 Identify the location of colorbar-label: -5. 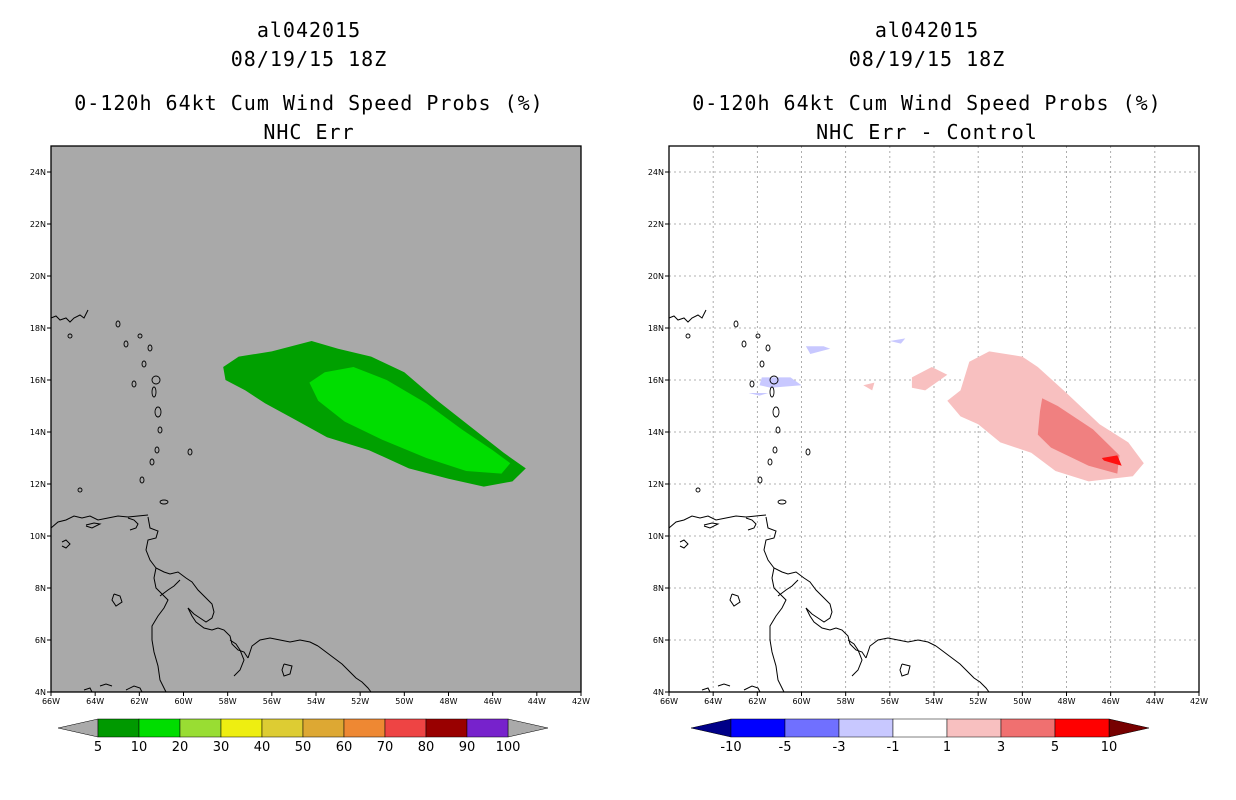
(785, 747).